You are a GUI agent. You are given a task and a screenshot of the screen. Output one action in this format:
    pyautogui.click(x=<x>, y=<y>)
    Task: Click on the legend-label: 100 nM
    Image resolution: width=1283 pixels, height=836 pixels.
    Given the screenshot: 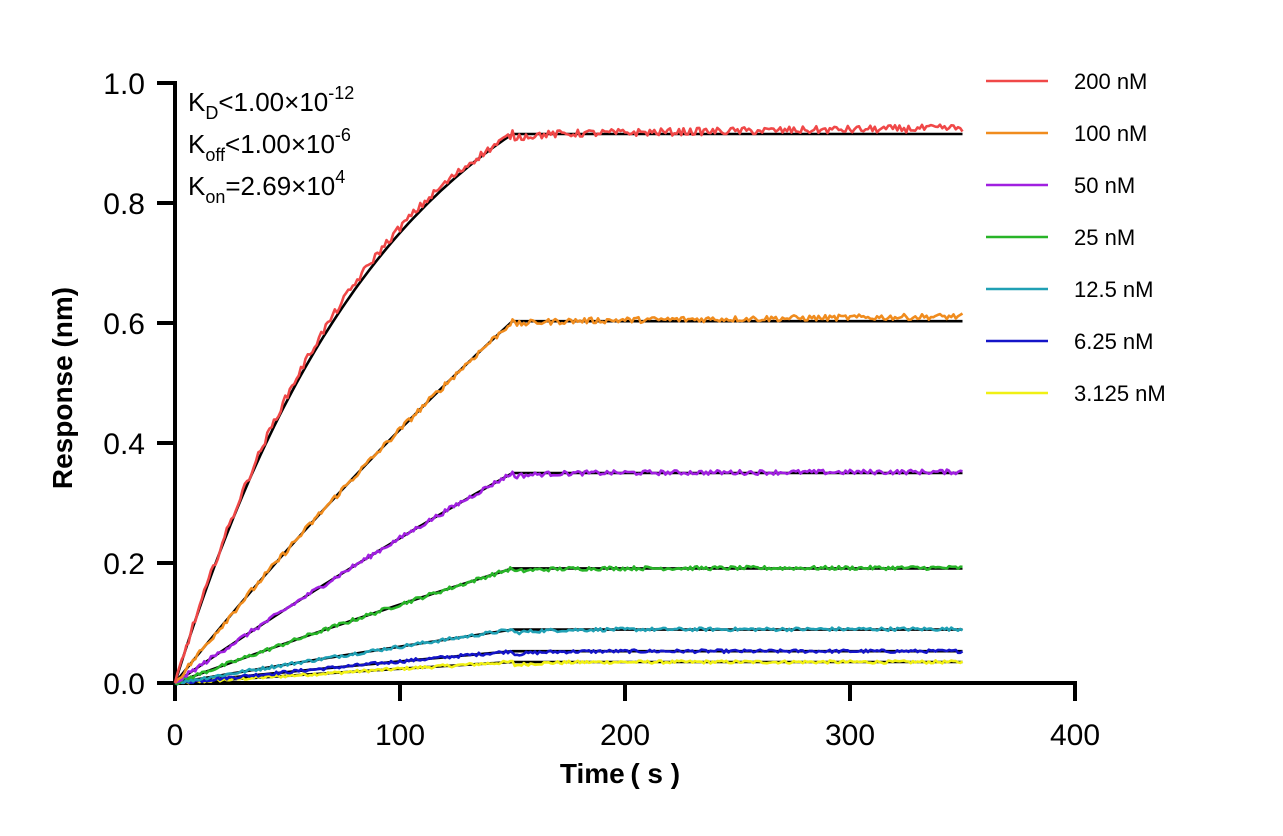 What is the action you would take?
    pyautogui.click(x=1110, y=133)
    